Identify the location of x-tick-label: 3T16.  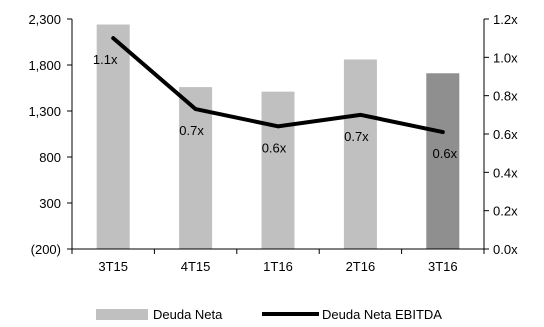
(443, 266).